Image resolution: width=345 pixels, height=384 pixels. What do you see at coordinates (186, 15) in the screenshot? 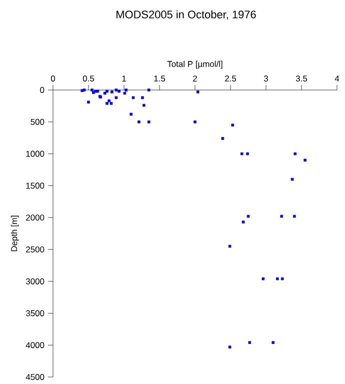
I see `chart-title: MODS2005 in October, 1976` at bounding box center [186, 15].